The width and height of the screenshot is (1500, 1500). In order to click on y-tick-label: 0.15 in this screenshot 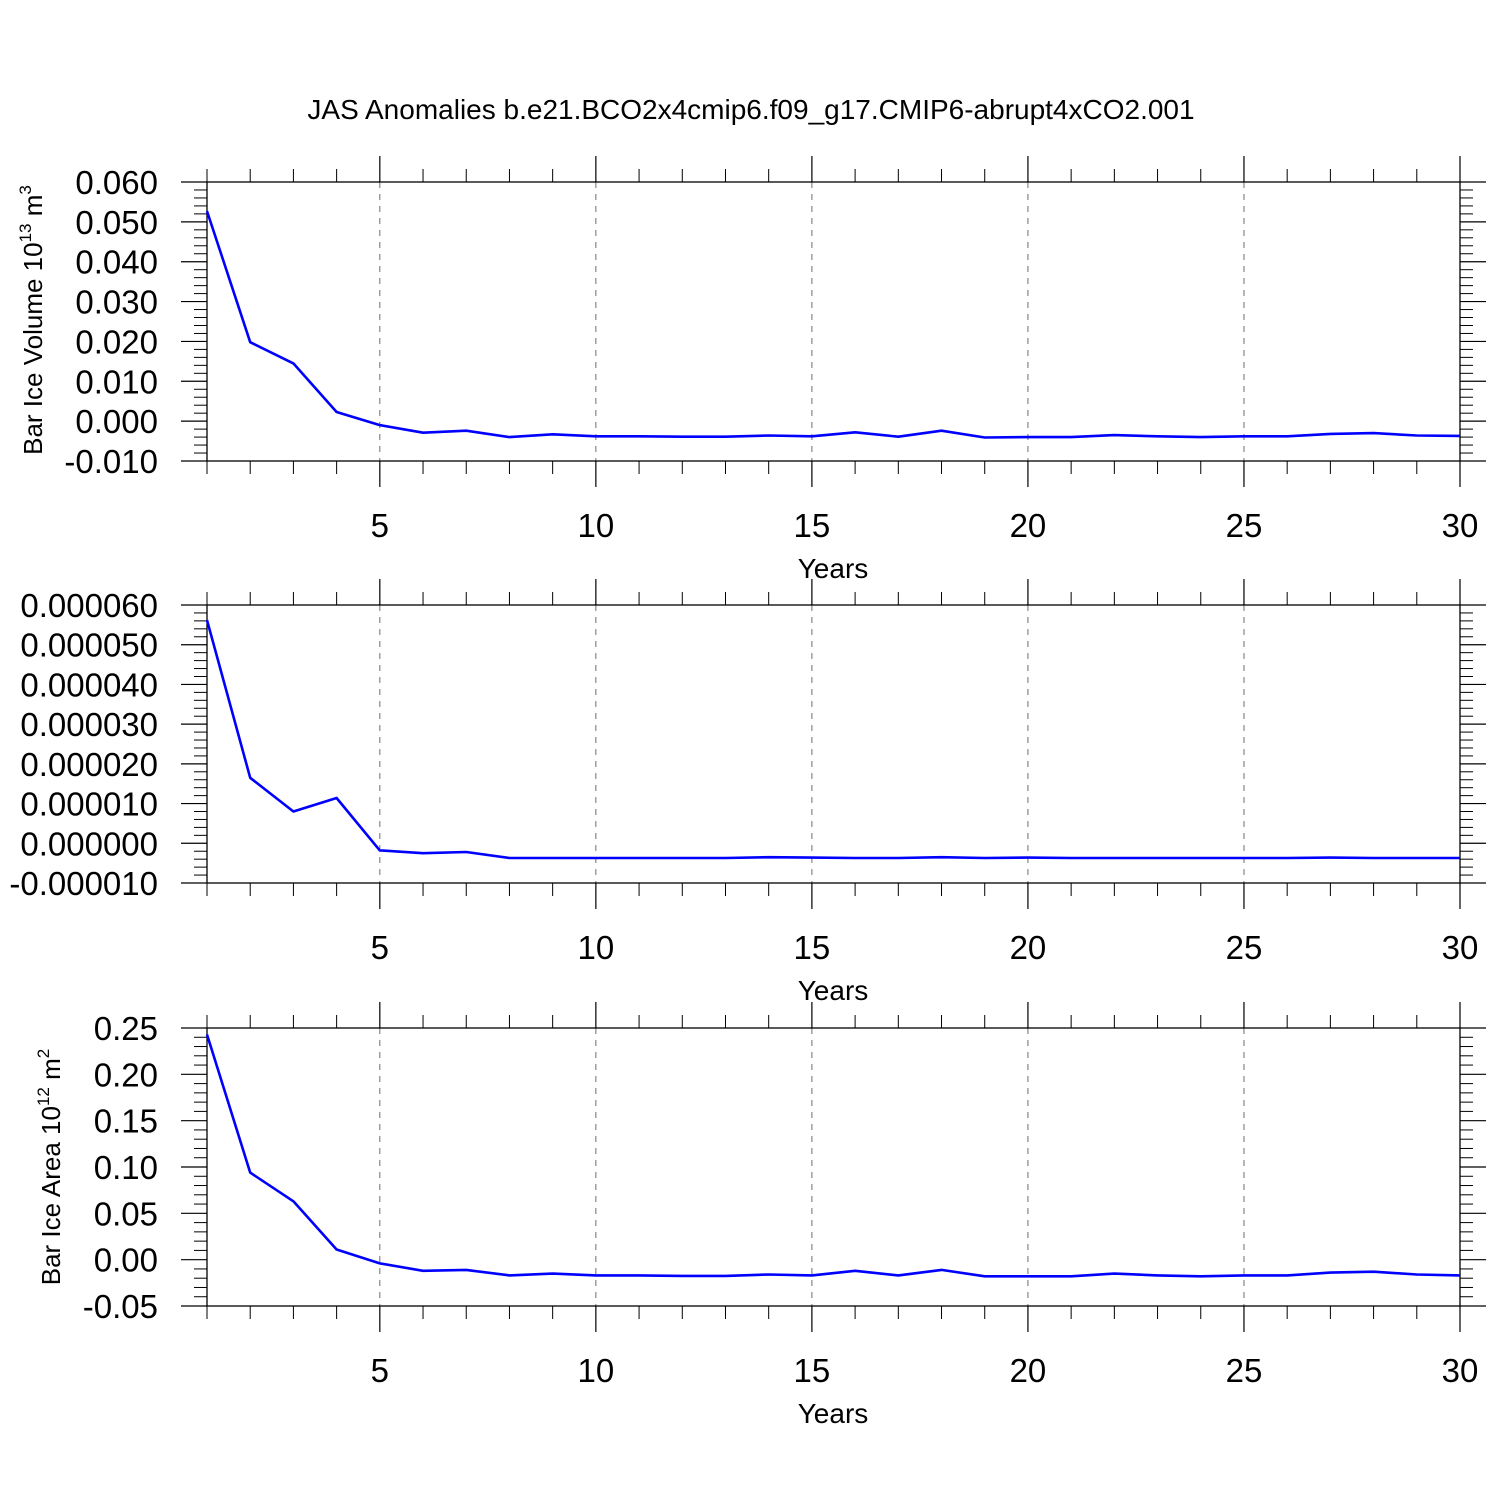, I will do `click(126, 1121)`.